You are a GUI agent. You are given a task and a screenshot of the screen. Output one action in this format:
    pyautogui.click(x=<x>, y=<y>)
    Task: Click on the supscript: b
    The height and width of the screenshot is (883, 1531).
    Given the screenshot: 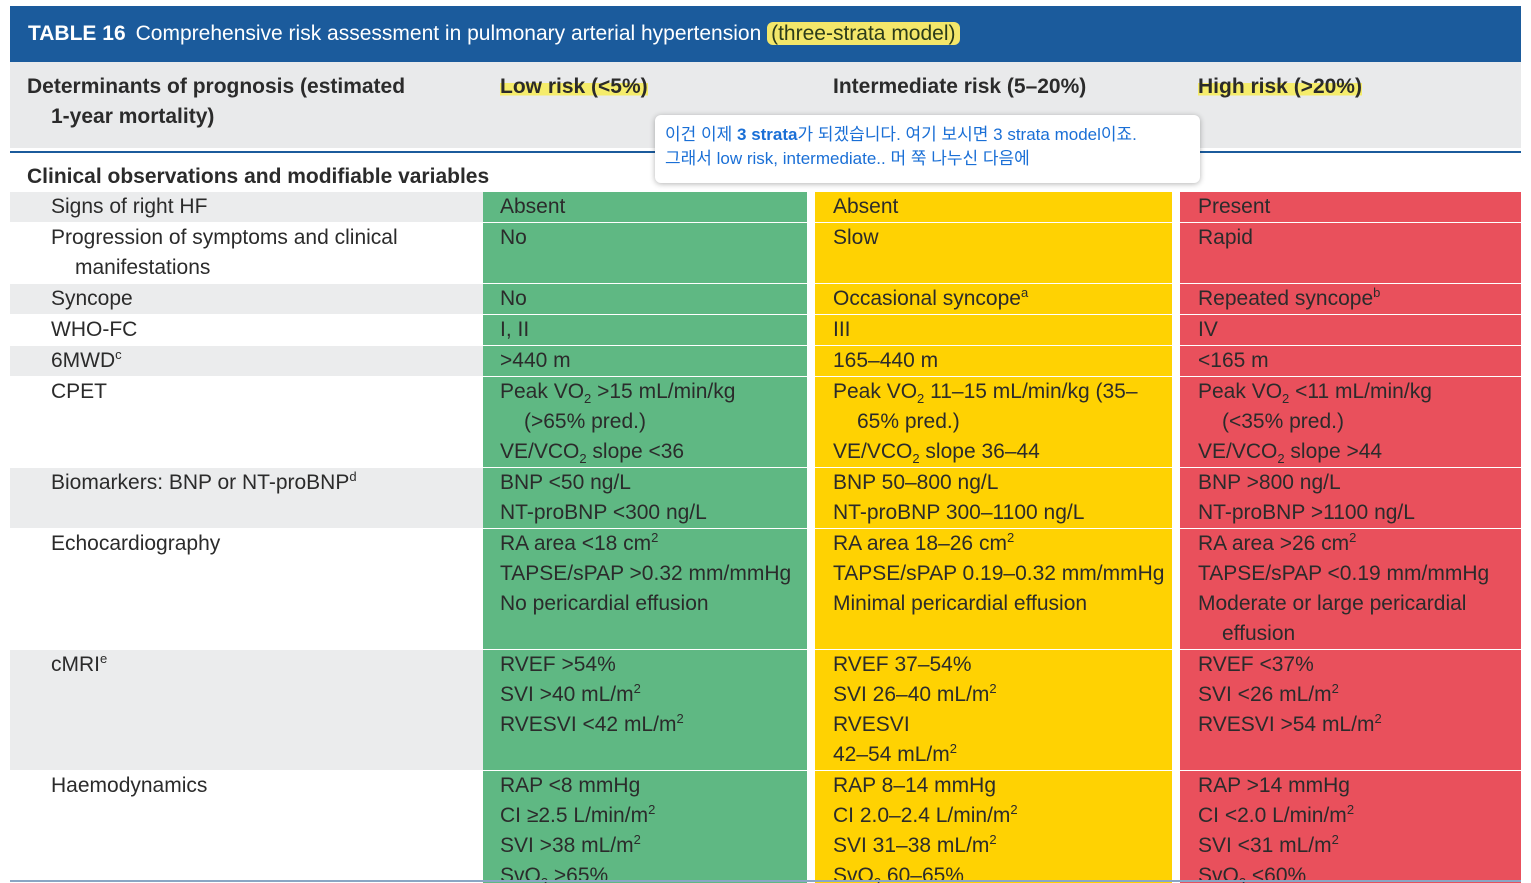 What is the action you would take?
    pyautogui.click(x=1377, y=292)
    